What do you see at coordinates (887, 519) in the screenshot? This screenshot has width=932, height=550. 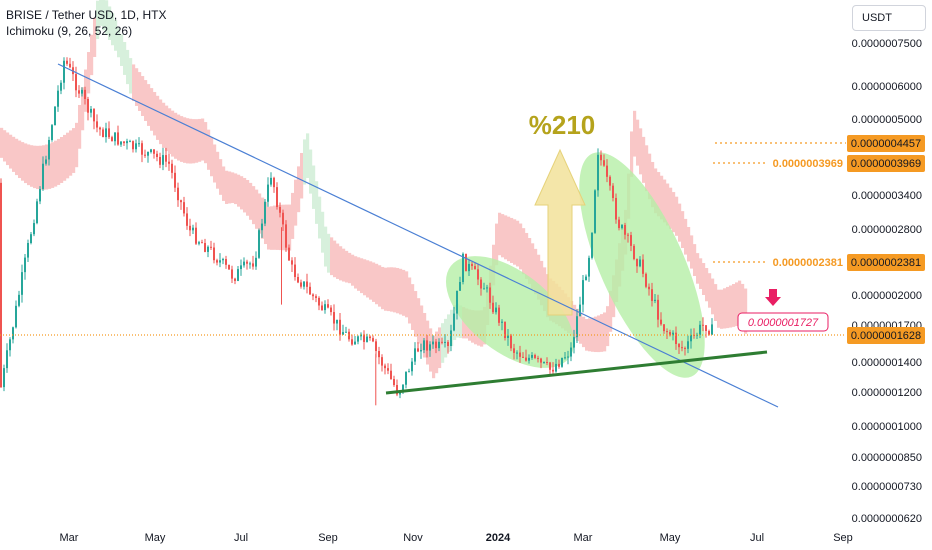 I see `y-tick: 0.0000000620` at bounding box center [887, 519].